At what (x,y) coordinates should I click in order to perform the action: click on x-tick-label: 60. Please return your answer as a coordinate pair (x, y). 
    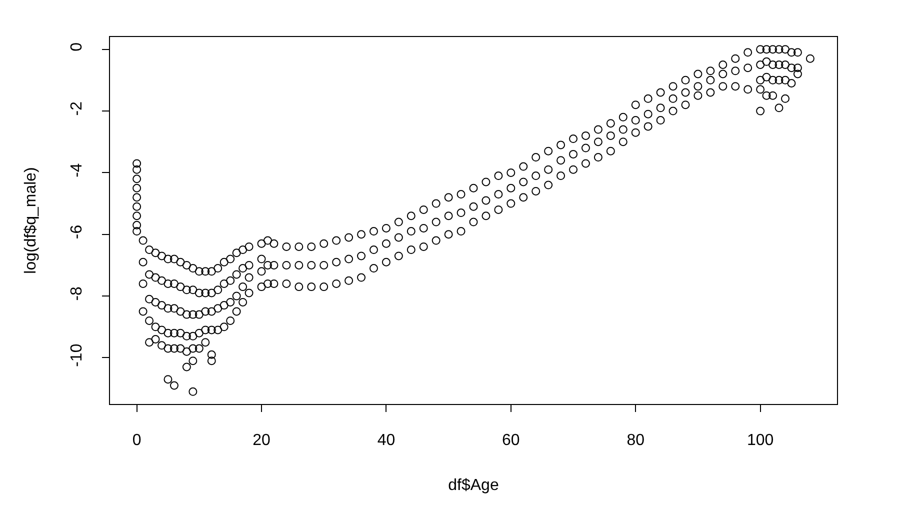
    Looking at the image, I should click on (511, 441).